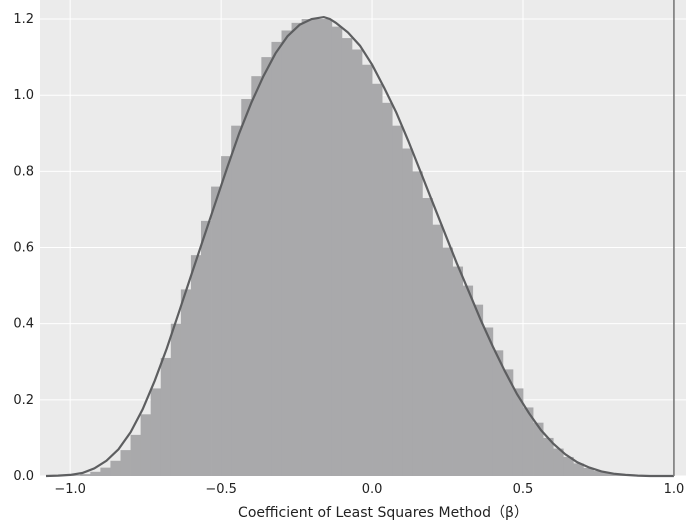  I want to click on y-tick-label: 0.0, so click(23, 476).